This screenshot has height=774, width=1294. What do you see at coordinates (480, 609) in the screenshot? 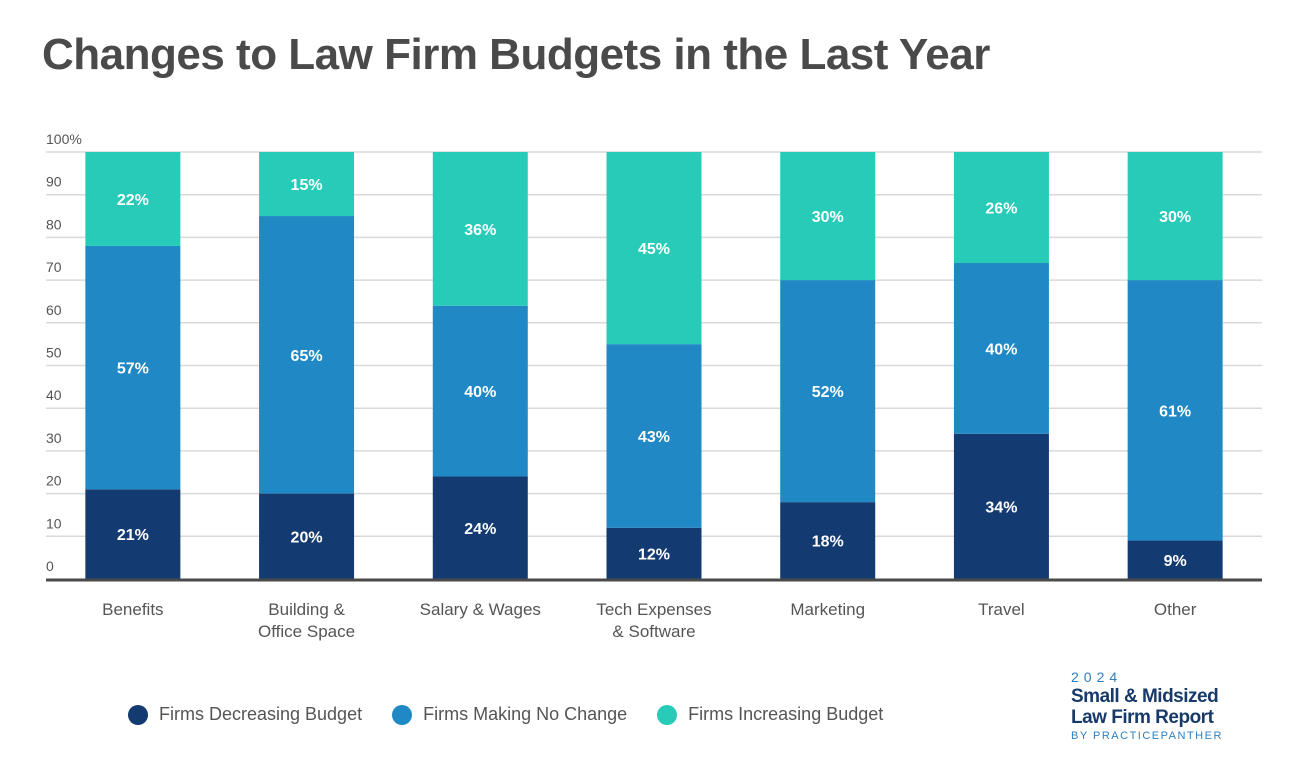
I see `x-tick-label: Salary & Wages` at bounding box center [480, 609].